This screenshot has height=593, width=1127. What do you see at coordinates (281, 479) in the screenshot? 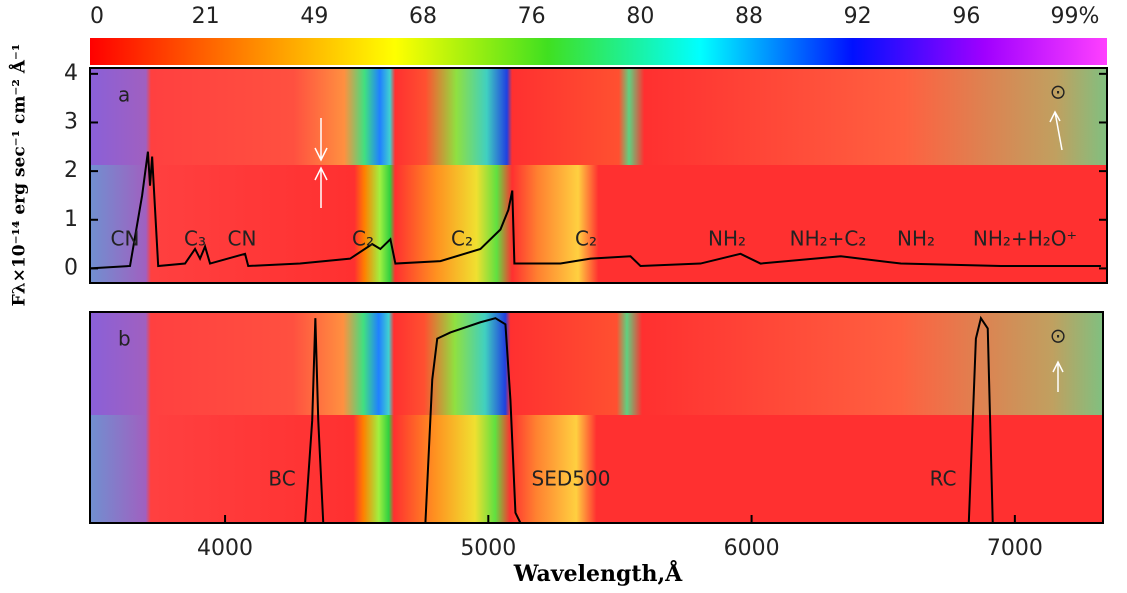
I see `filter-label: BC` at bounding box center [281, 479].